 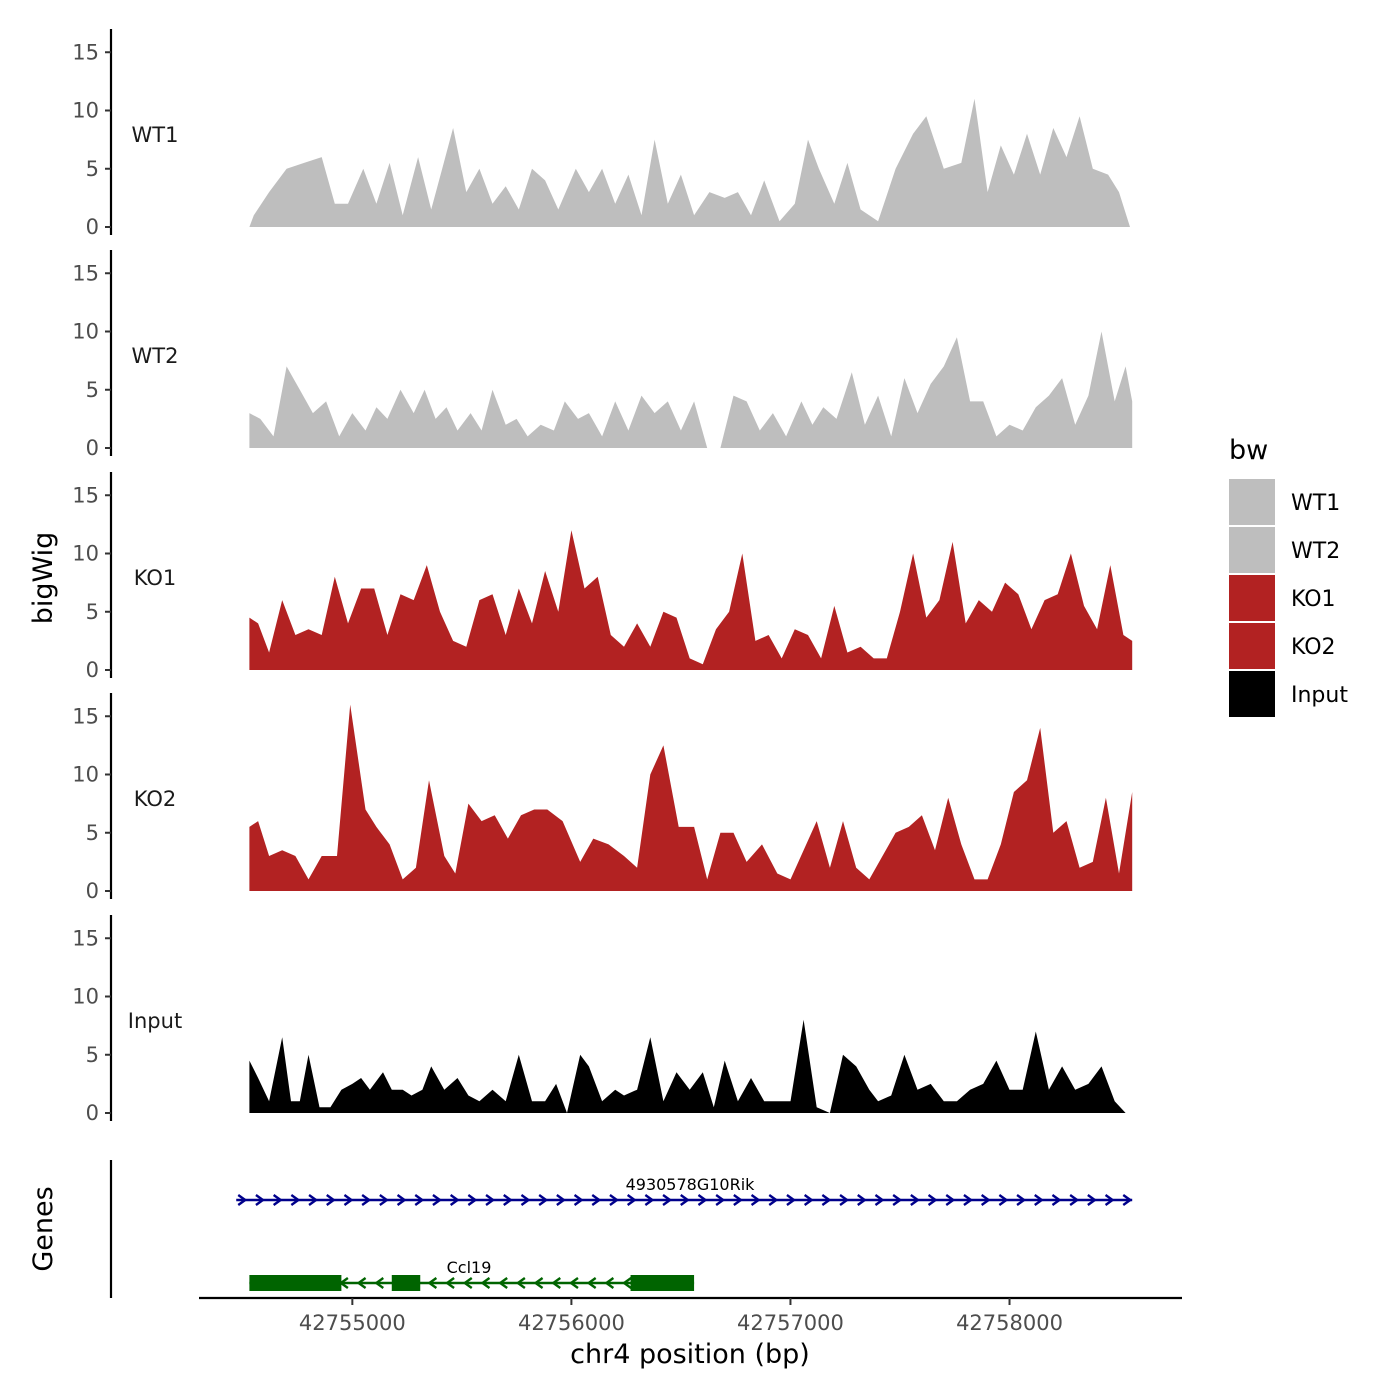 What do you see at coordinates (469, 1267) in the screenshot?
I see `gene-label: Ccl19` at bounding box center [469, 1267].